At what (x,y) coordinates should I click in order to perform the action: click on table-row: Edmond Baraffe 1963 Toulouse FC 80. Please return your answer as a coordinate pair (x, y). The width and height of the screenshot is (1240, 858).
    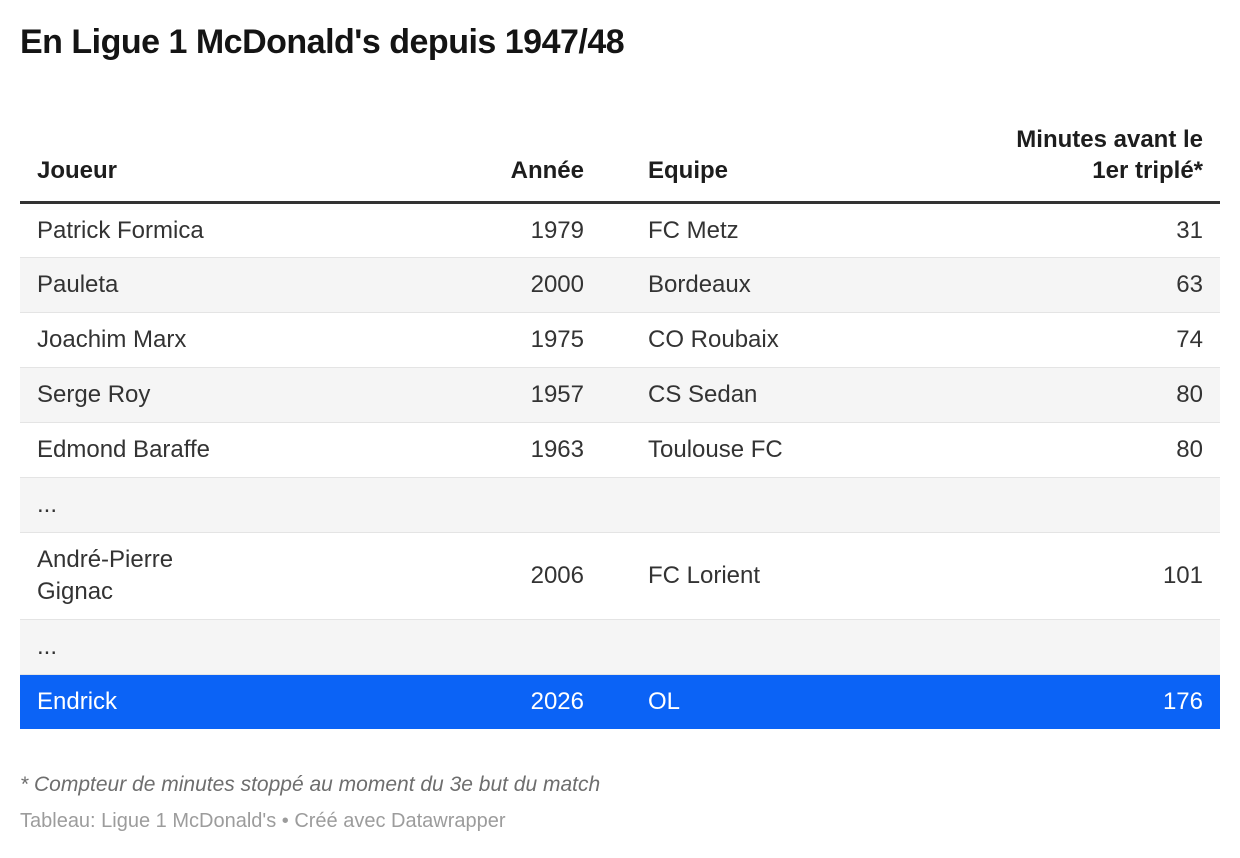
    Looking at the image, I should click on (620, 450).